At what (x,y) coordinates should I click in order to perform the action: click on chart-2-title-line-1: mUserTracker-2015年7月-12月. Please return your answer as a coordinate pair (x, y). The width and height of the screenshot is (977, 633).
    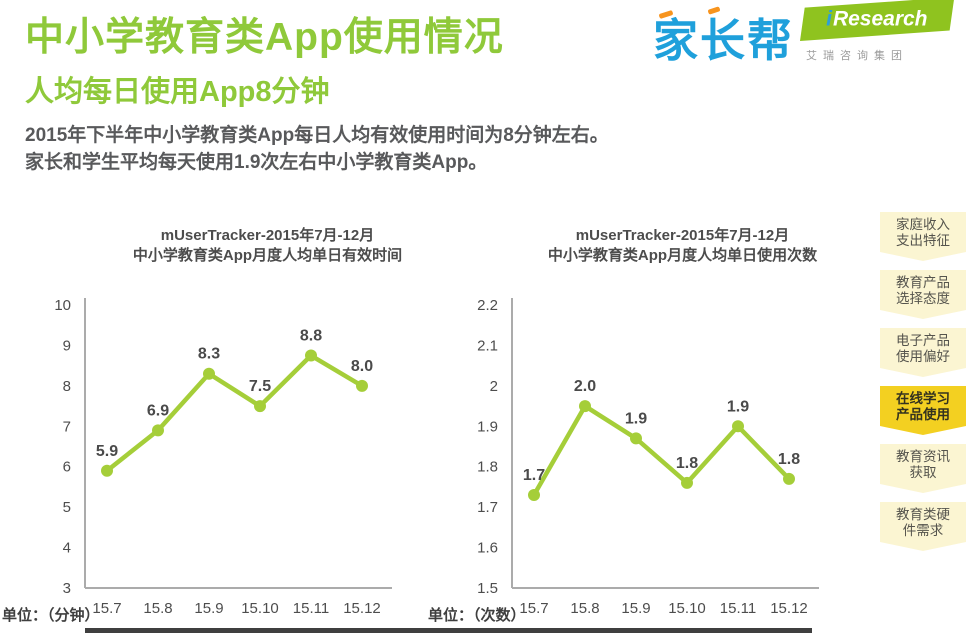
    Looking at the image, I should click on (682, 235).